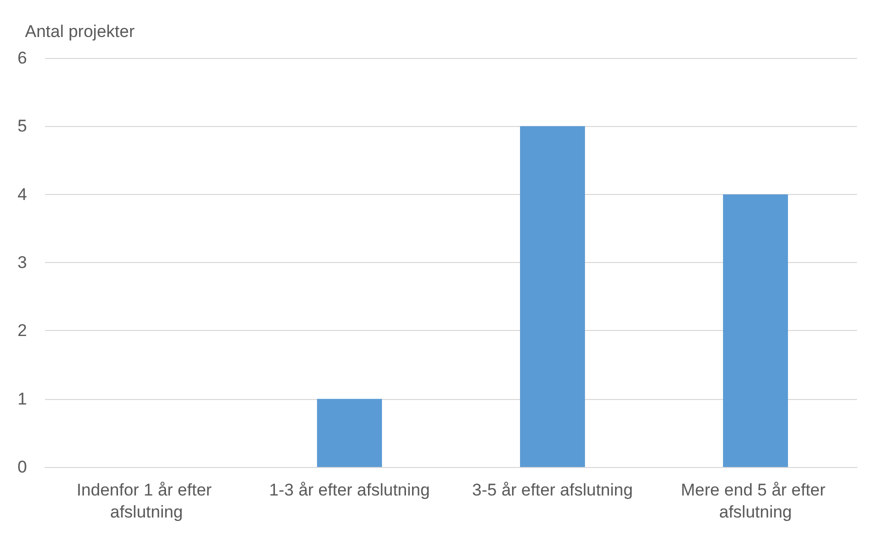 This screenshot has width=870, height=539. What do you see at coordinates (22, 194) in the screenshot?
I see `y-tick-label: 4` at bounding box center [22, 194].